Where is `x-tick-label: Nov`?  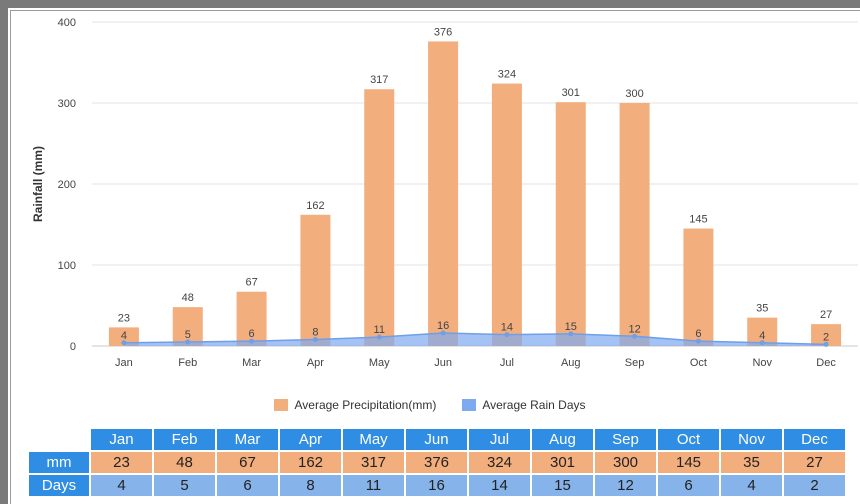
x-tick-label: Nov is located at coordinates (762, 363).